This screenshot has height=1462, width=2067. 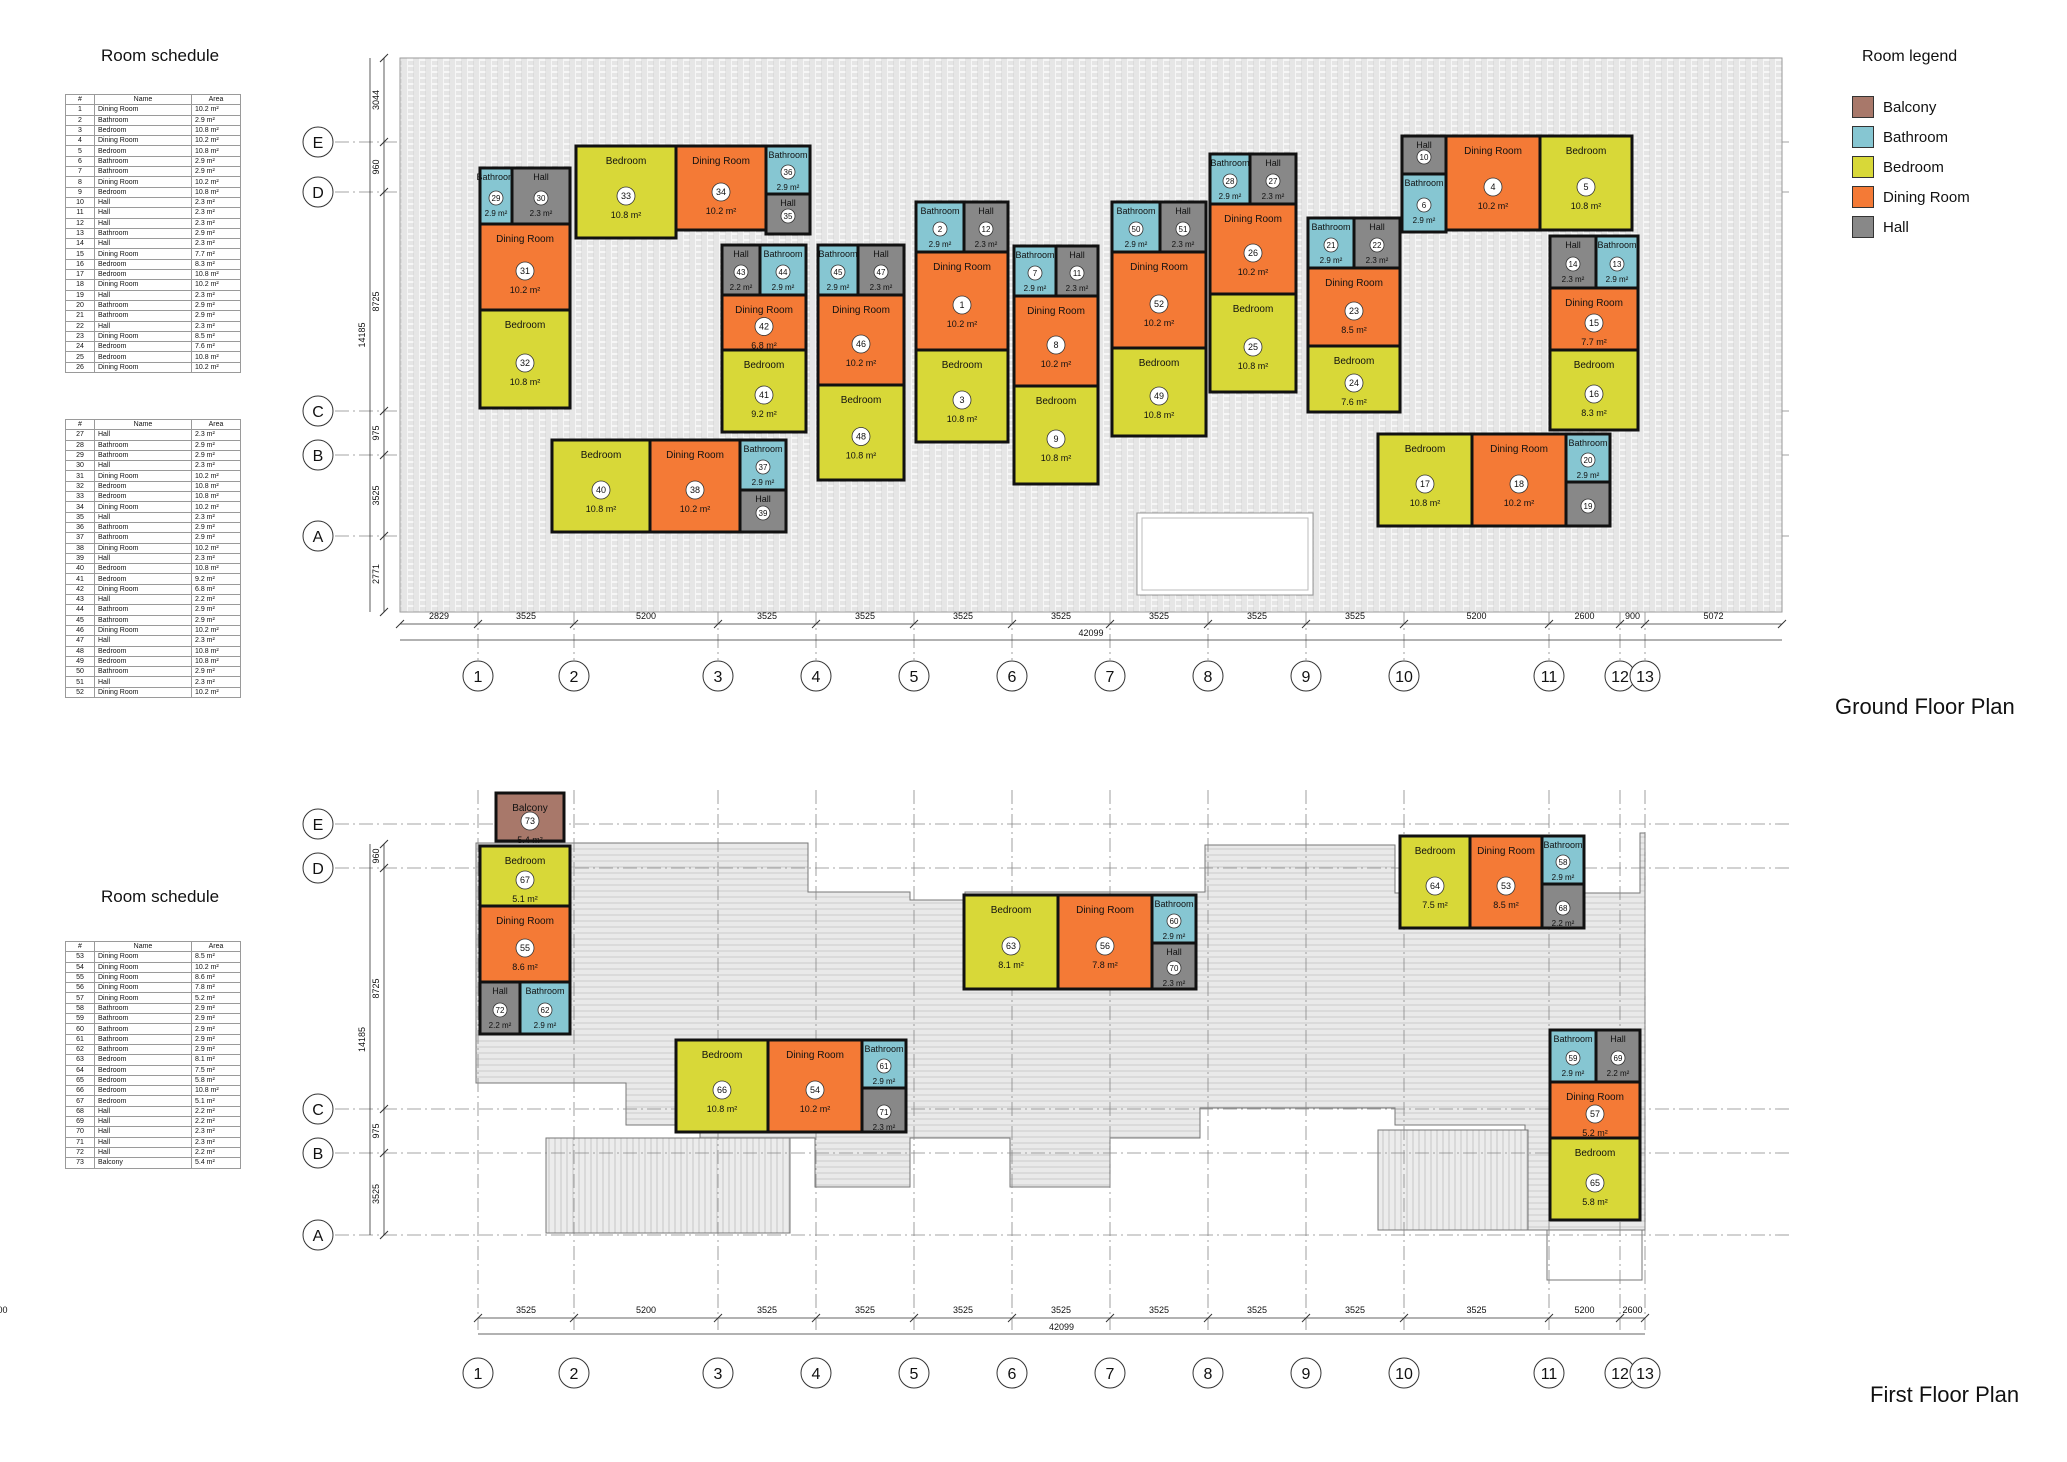 I want to click on table-row: 62 Bathroom 2.9 m², so click(x=153, y=1049).